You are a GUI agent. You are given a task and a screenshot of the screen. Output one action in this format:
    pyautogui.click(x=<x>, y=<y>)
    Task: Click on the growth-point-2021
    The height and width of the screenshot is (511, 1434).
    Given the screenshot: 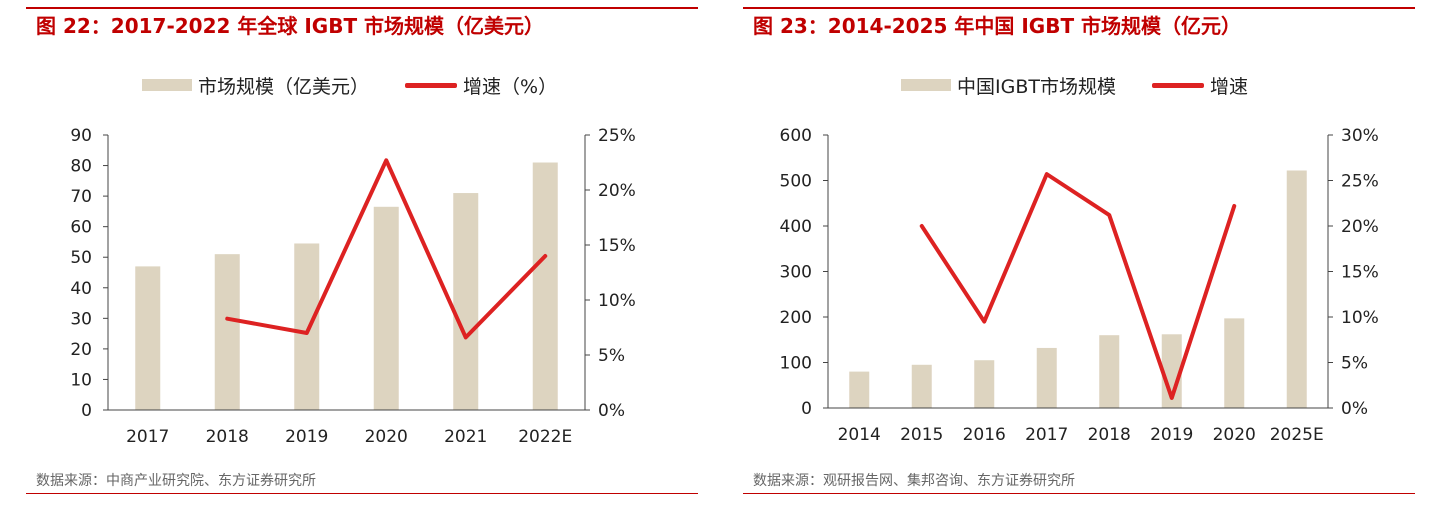 What is the action you would take?
    pyautogui.click(x=466, y=337)
    